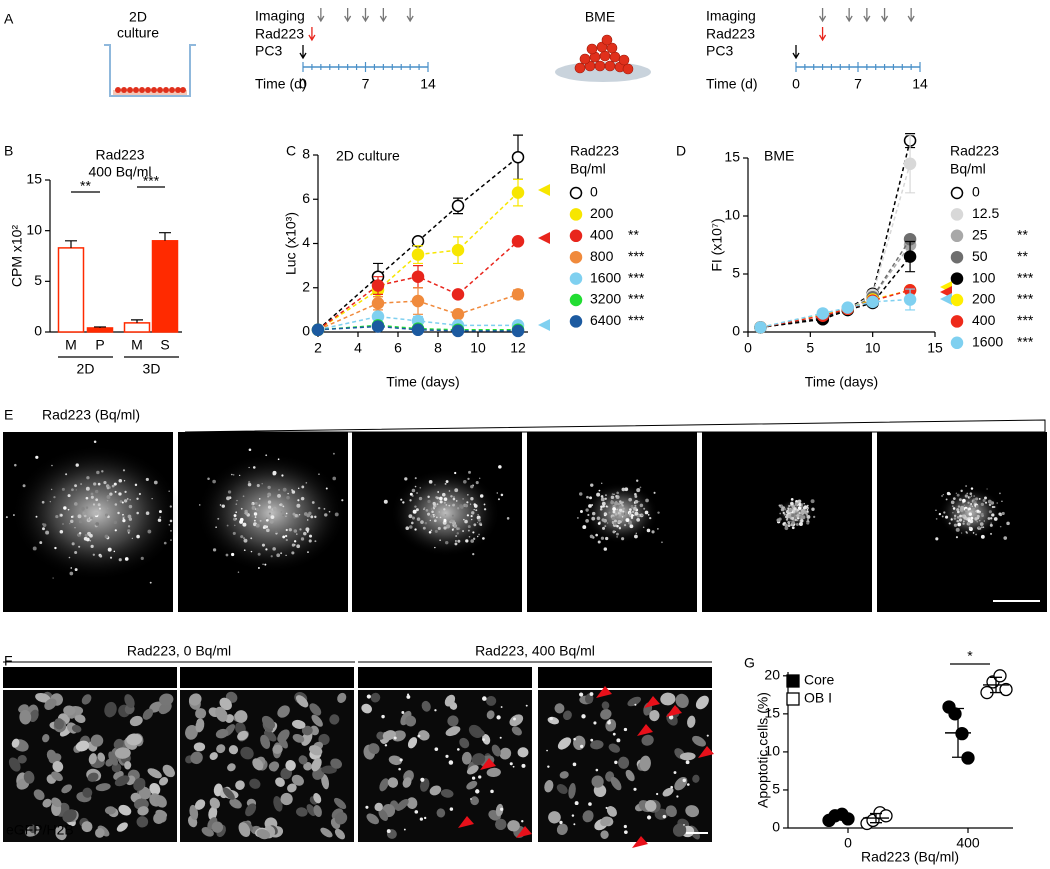 The height and width of the screenshot is (869, 1050). Describe the element at coordinates (138, 33) in the screenshot. I see `schematic-title: culture` at that location.